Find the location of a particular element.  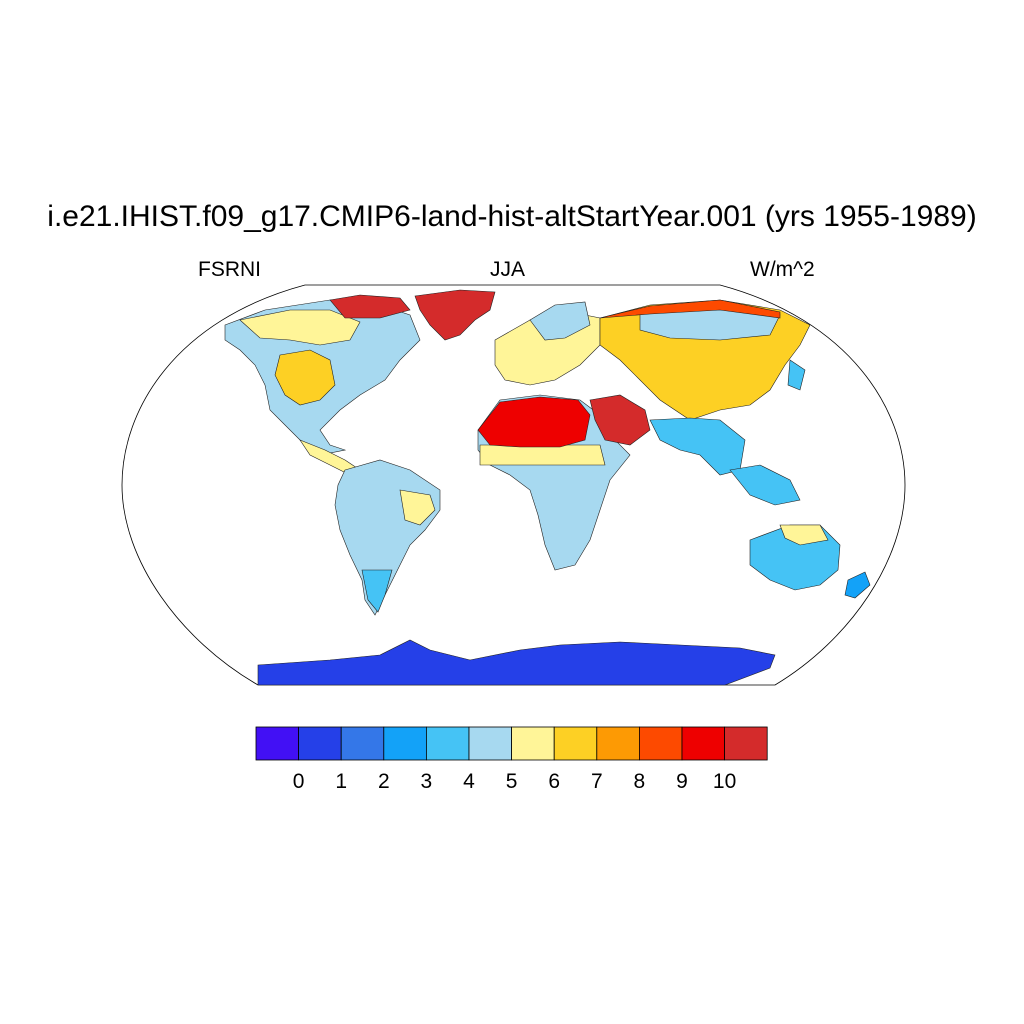

region-north-america-west is located at coordinates (305, 377).